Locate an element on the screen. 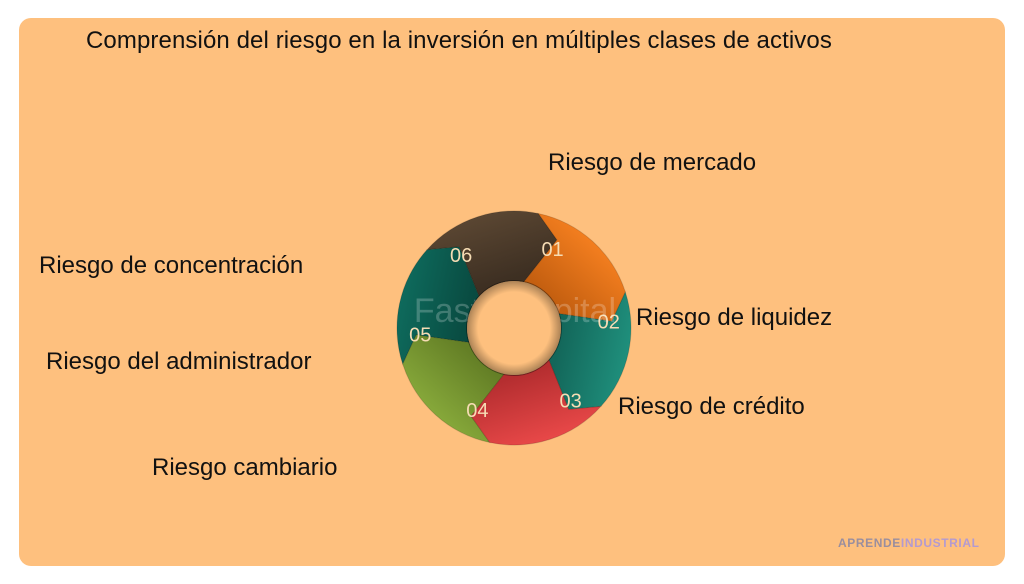  wheel-numbers: 01 02 03 04 05 06 is located at coordinates (514, 330).